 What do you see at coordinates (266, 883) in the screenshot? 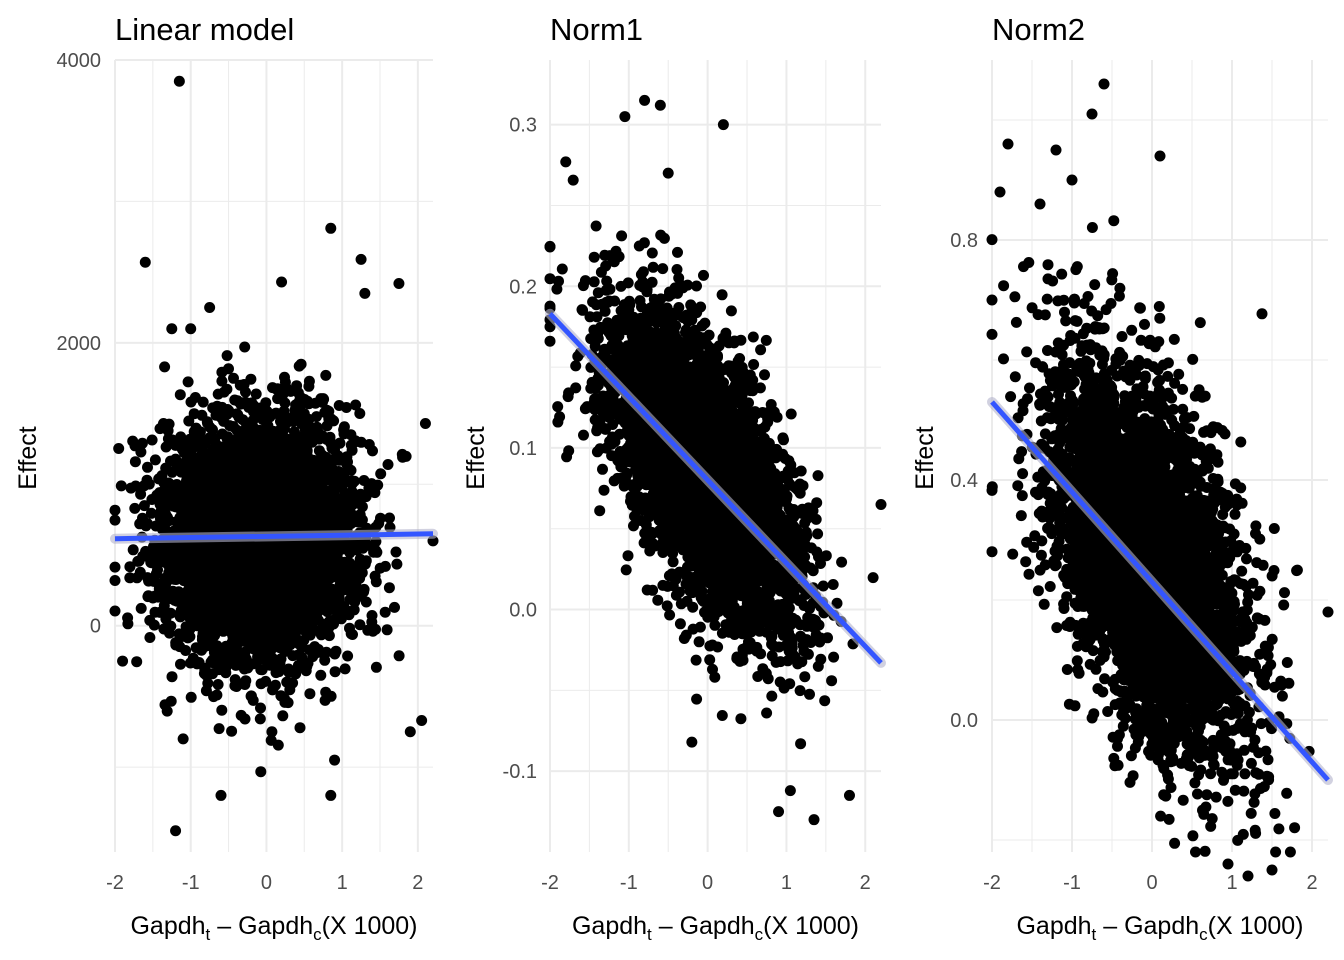
I see `x-tick-label: 0` at bounding box center [266, 883].